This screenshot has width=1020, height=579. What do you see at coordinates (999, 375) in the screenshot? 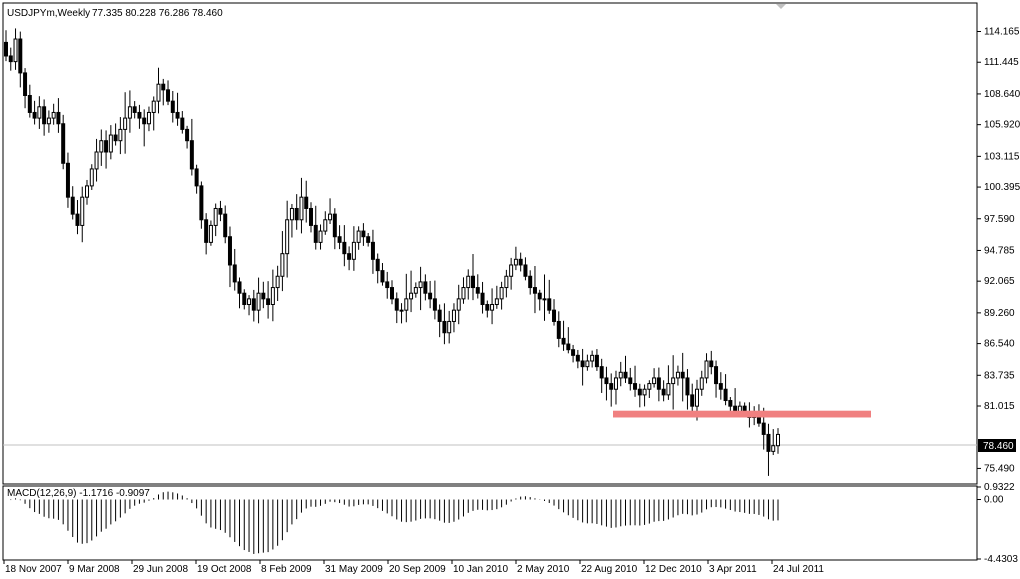
I see `price-tick-label: 83.735` at bounding box center [999, 375].